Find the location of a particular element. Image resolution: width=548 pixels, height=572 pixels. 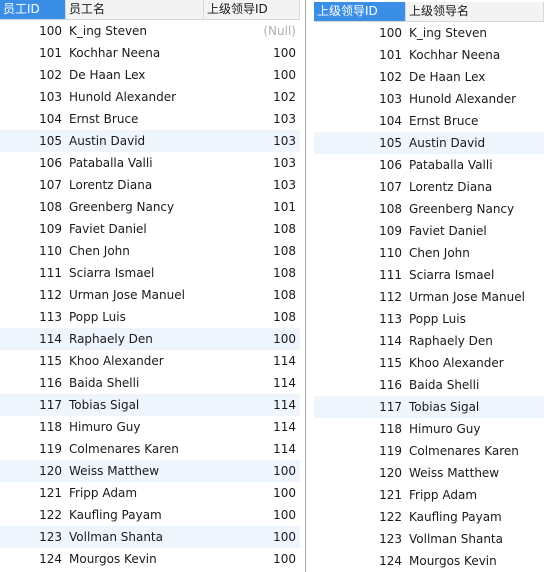

employee-name-cell: Kochhar Neena is located at coordinates (115, 53).